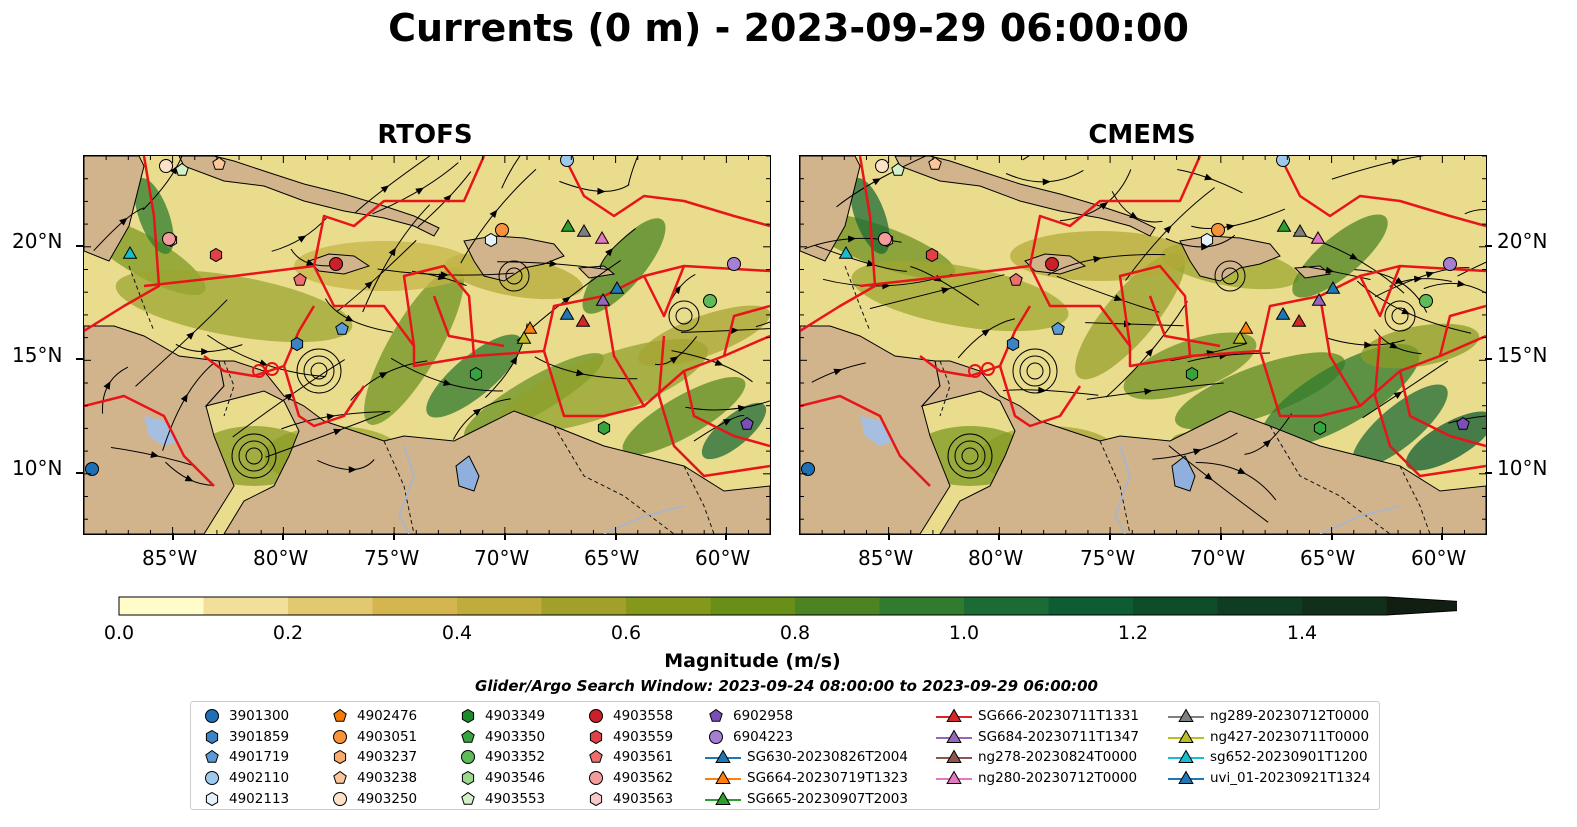 This screenshot has height=827, width=1577. Describe the element at coordinates (806, 798) in the screenshot. I see `legend-entry: SG665-20230907T2003` at that location.